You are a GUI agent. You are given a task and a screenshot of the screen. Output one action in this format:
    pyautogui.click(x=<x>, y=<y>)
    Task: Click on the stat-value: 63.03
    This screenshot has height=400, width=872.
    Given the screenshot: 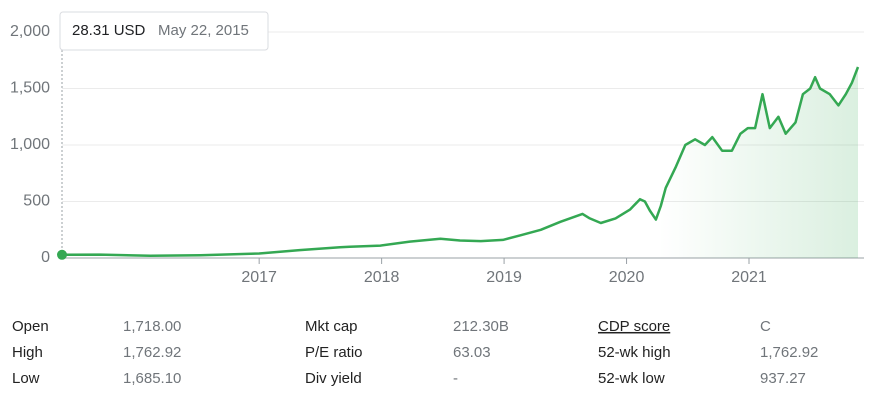 What is the action you would take?
    pyautogui.click(x=472, y=352)
    